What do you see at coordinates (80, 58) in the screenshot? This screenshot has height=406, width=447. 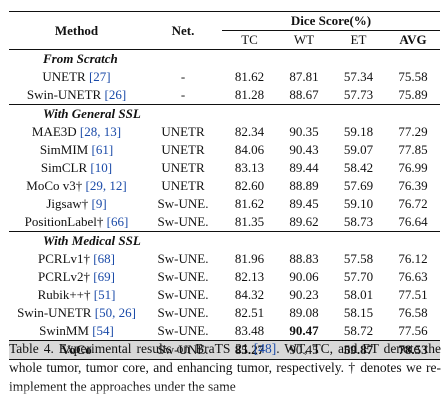 I see `section-title: From Scratch` at bounding box center [80, 58].